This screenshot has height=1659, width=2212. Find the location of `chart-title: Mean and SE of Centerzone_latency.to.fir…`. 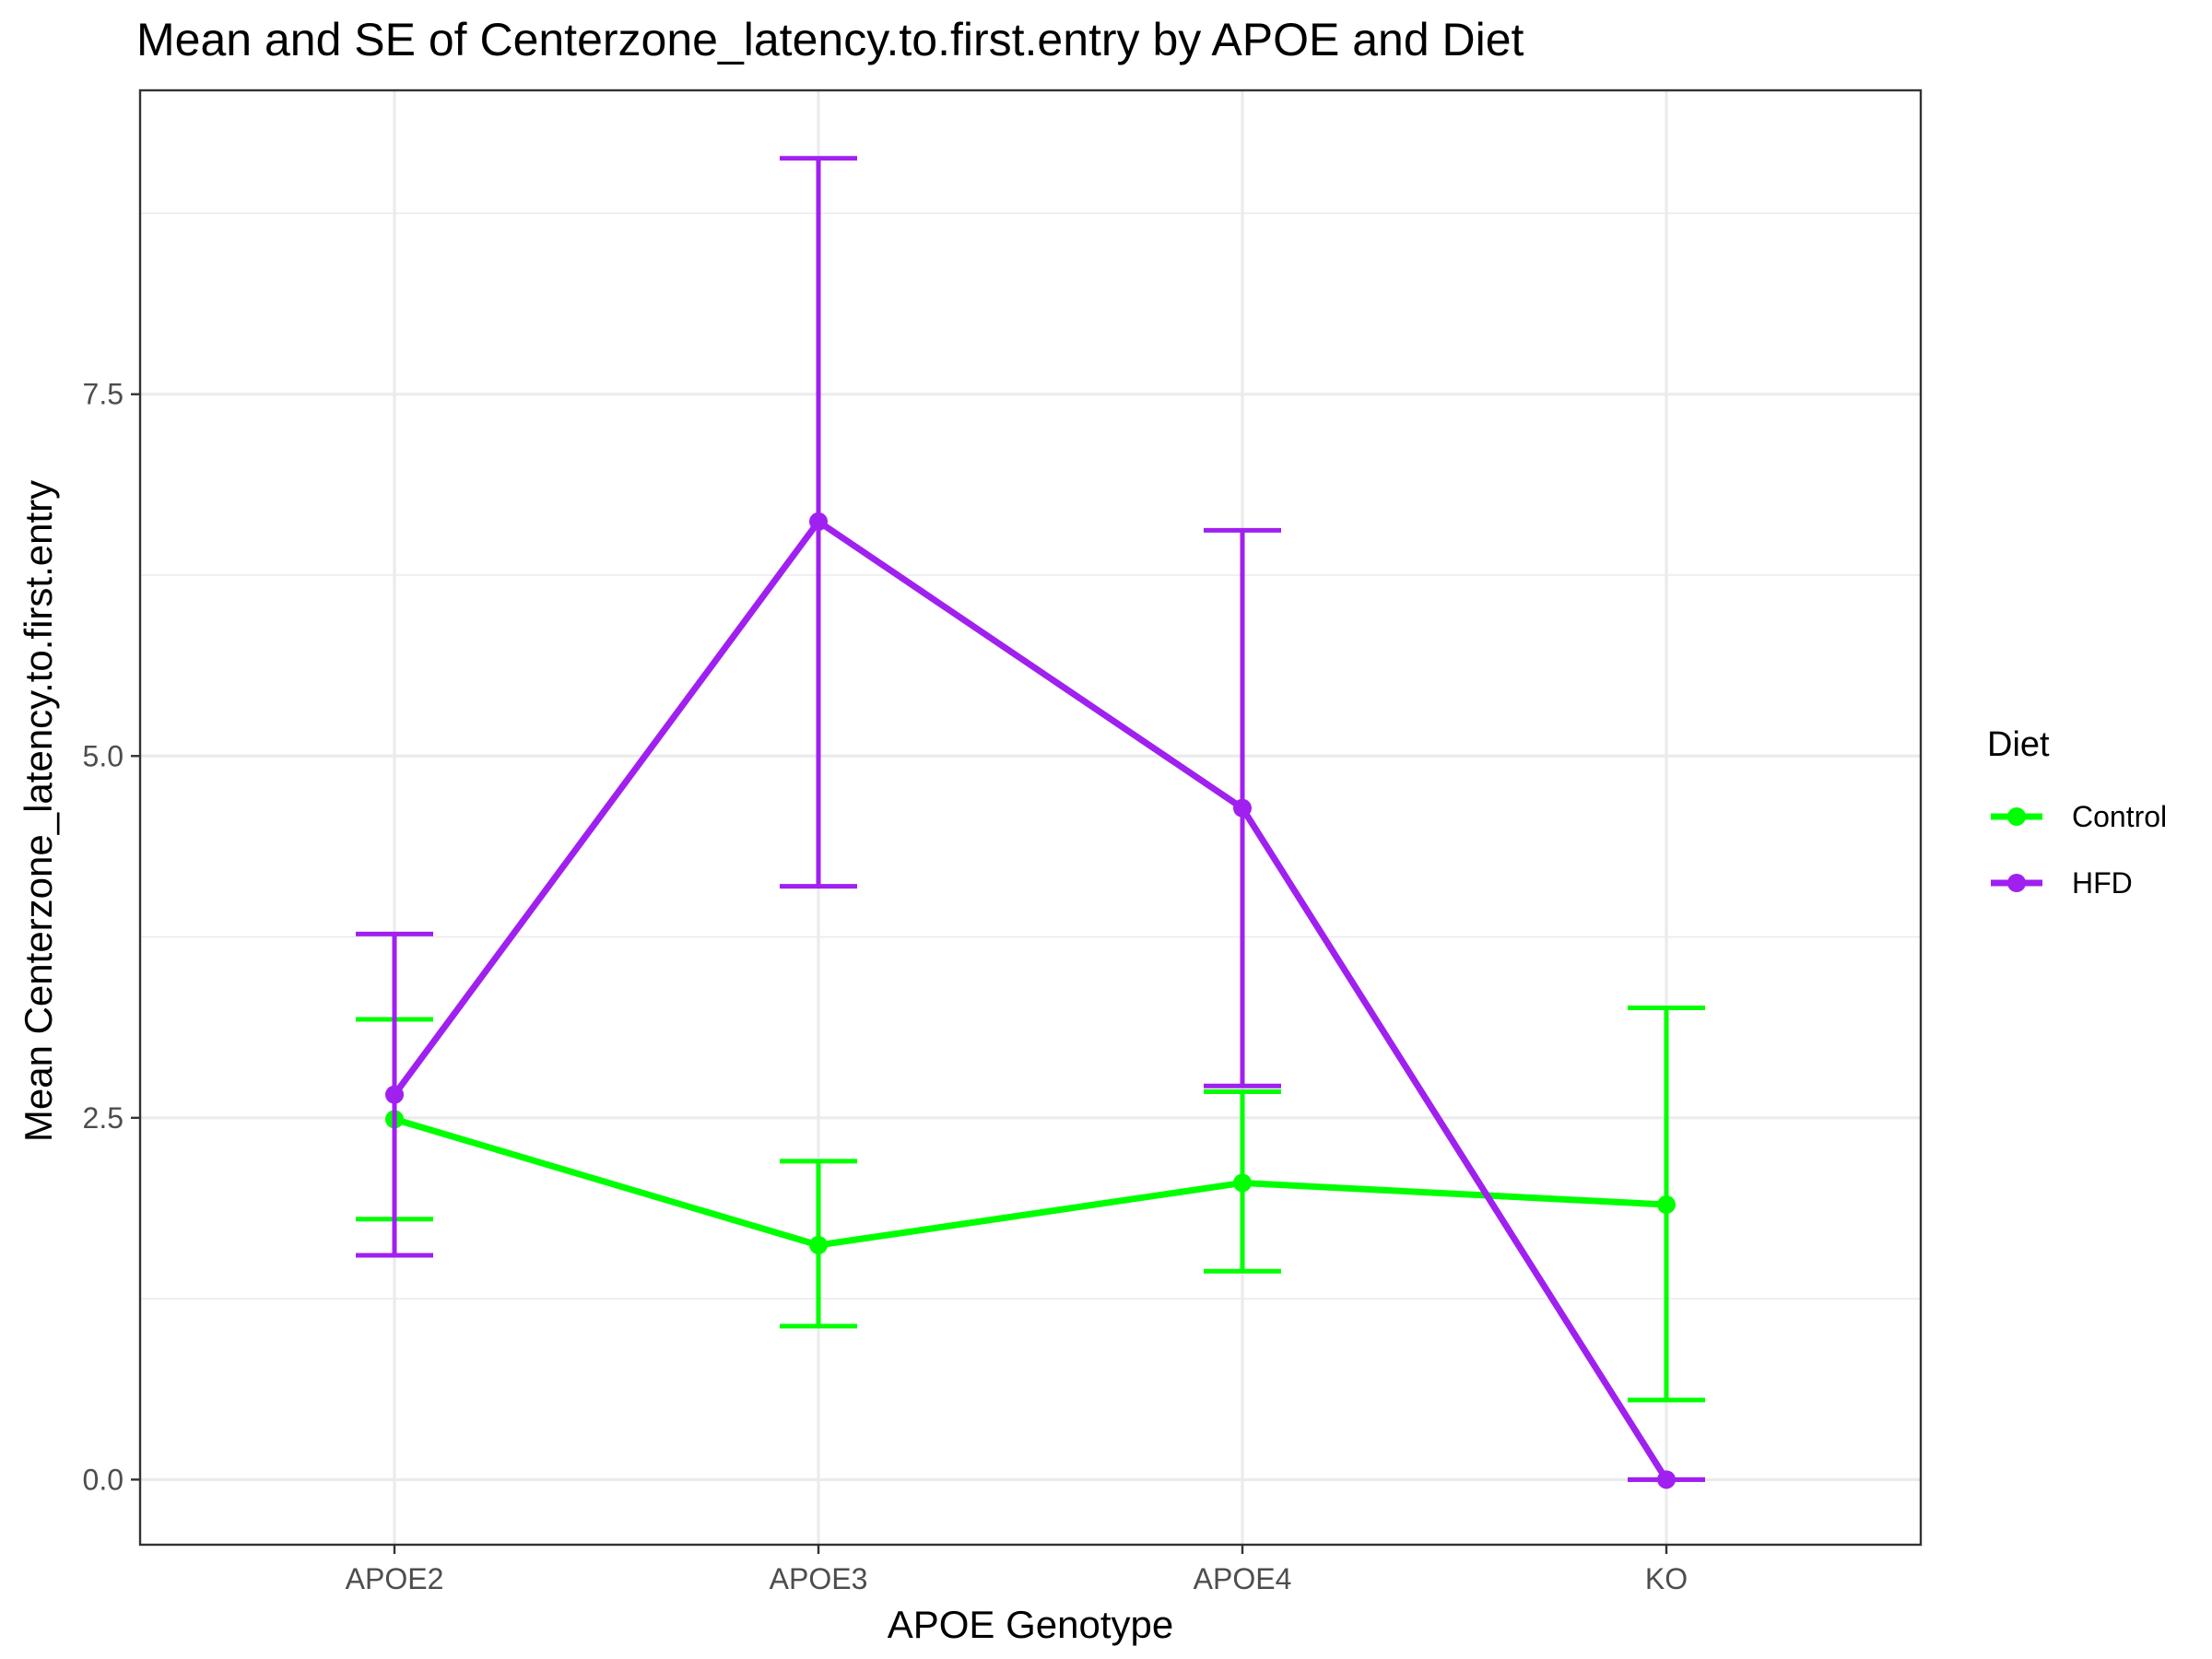

chart-title: Mean and SE of Centerzone_latency.to.fir… is located at coordinates (830, 39).